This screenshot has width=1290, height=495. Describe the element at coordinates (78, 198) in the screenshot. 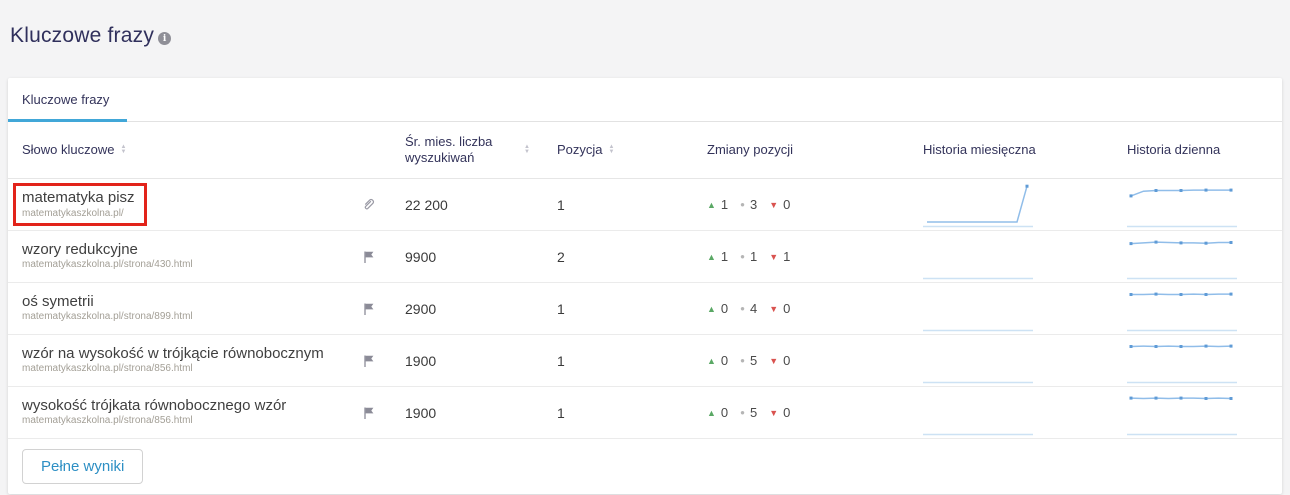

I see `keyword-link: matematyka pisz` at that location.